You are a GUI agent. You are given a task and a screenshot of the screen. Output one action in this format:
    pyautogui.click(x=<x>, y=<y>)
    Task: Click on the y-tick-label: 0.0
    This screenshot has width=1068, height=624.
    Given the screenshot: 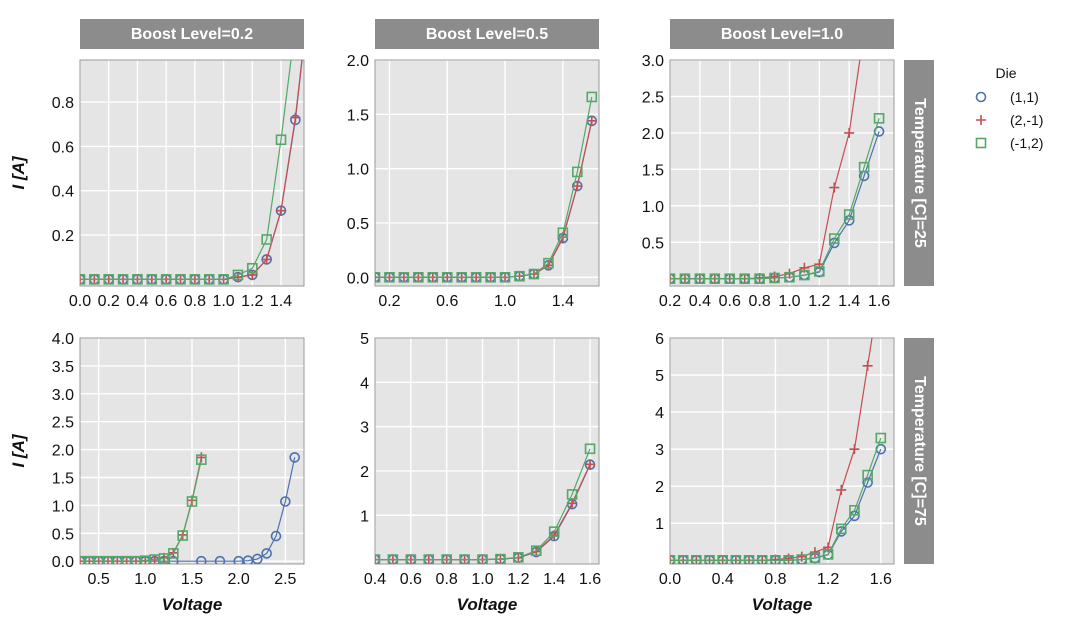 What is the action you would take?
    pyautogui.click(x=63, y=562)
    